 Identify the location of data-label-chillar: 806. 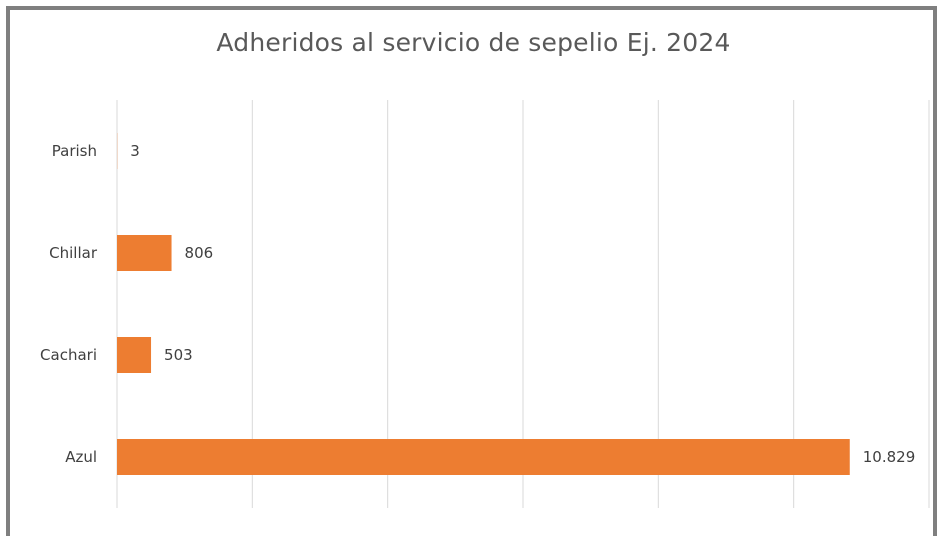
(199, 253).